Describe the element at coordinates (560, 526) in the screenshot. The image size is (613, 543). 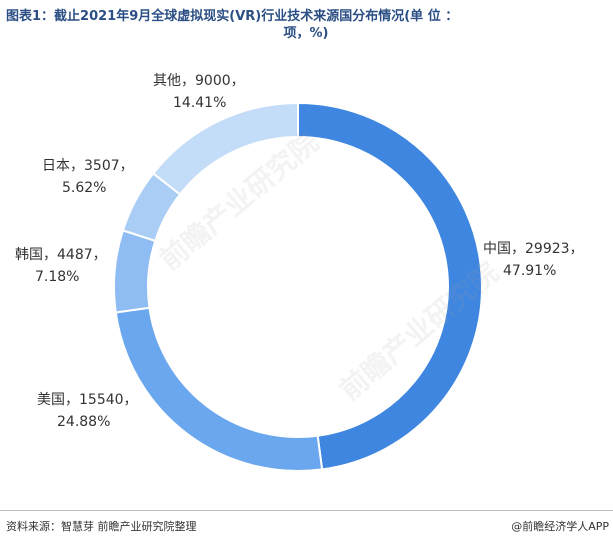
I see `brand-credit: @前瞻经济学人APP` at that location.